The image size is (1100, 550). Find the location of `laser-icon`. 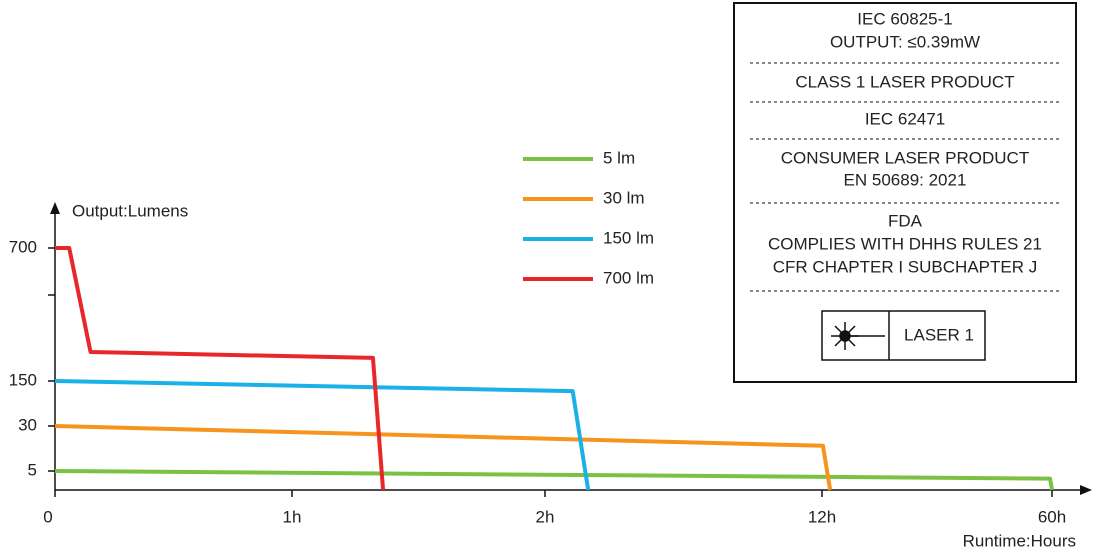

laser-icon is located at coordinates (858, 336).